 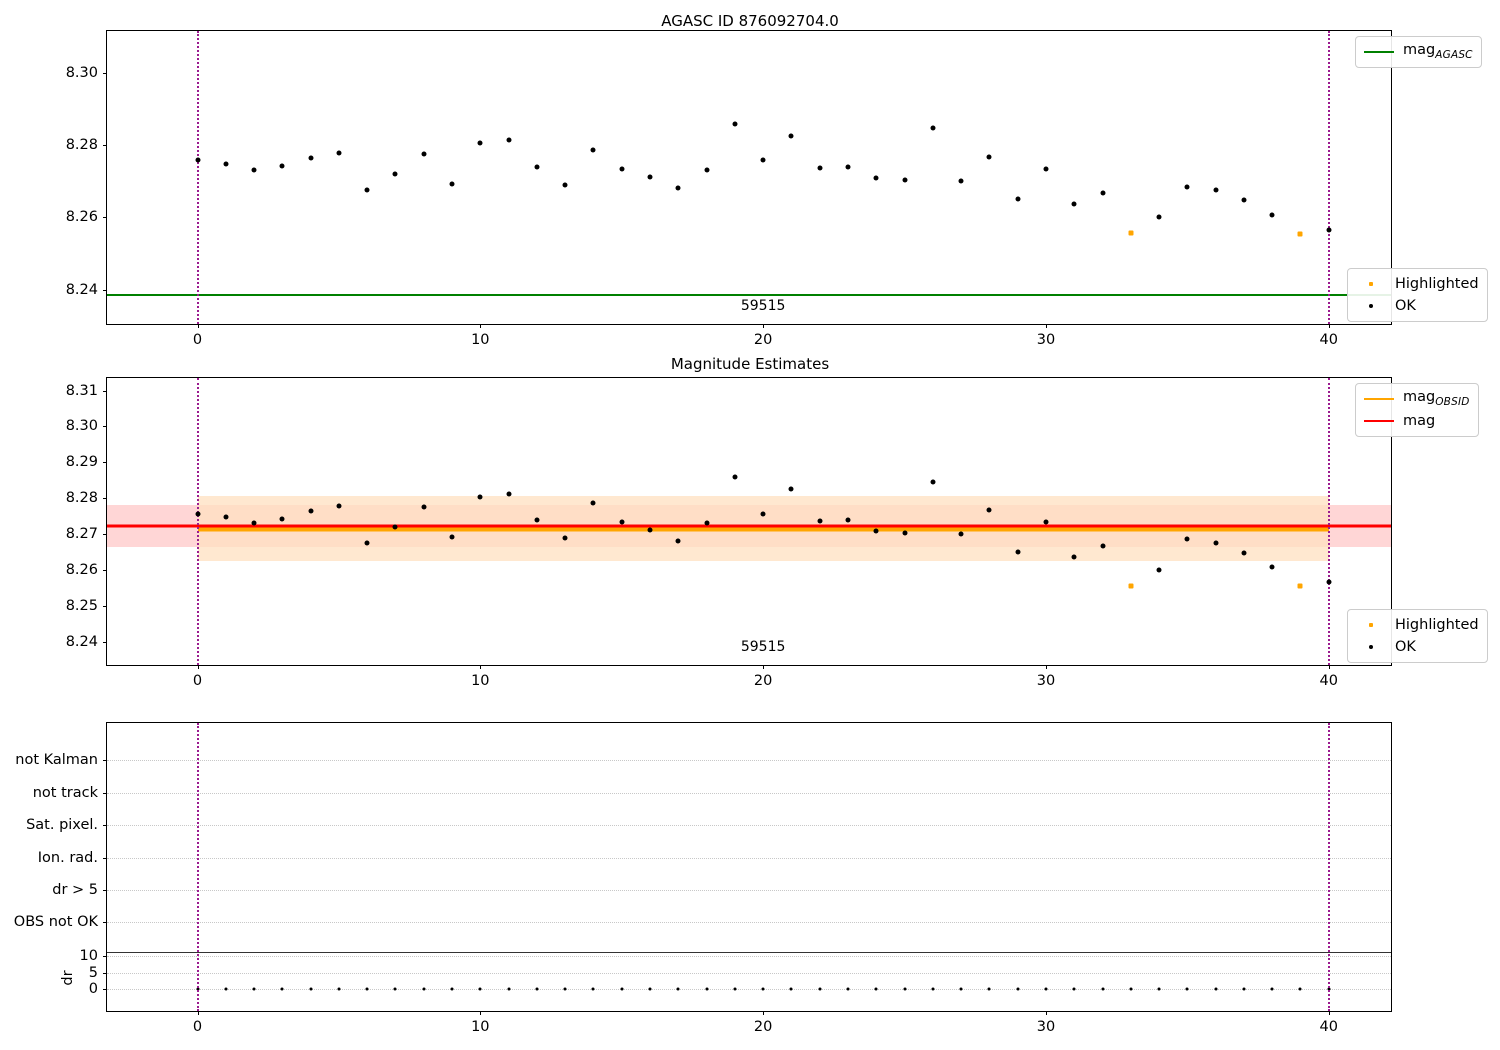 What do you see at coordinates (763, 529) in the screenshot?
I see `mag-obsid-line` at bounding box center [763, 529].